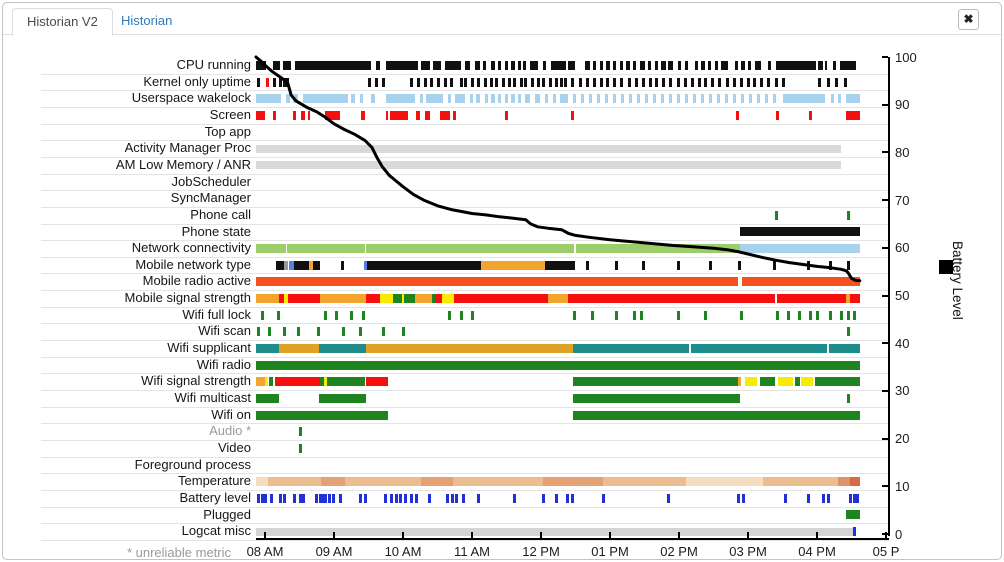  I want to click on row-label: Mobile radio active, so click(196, 281).